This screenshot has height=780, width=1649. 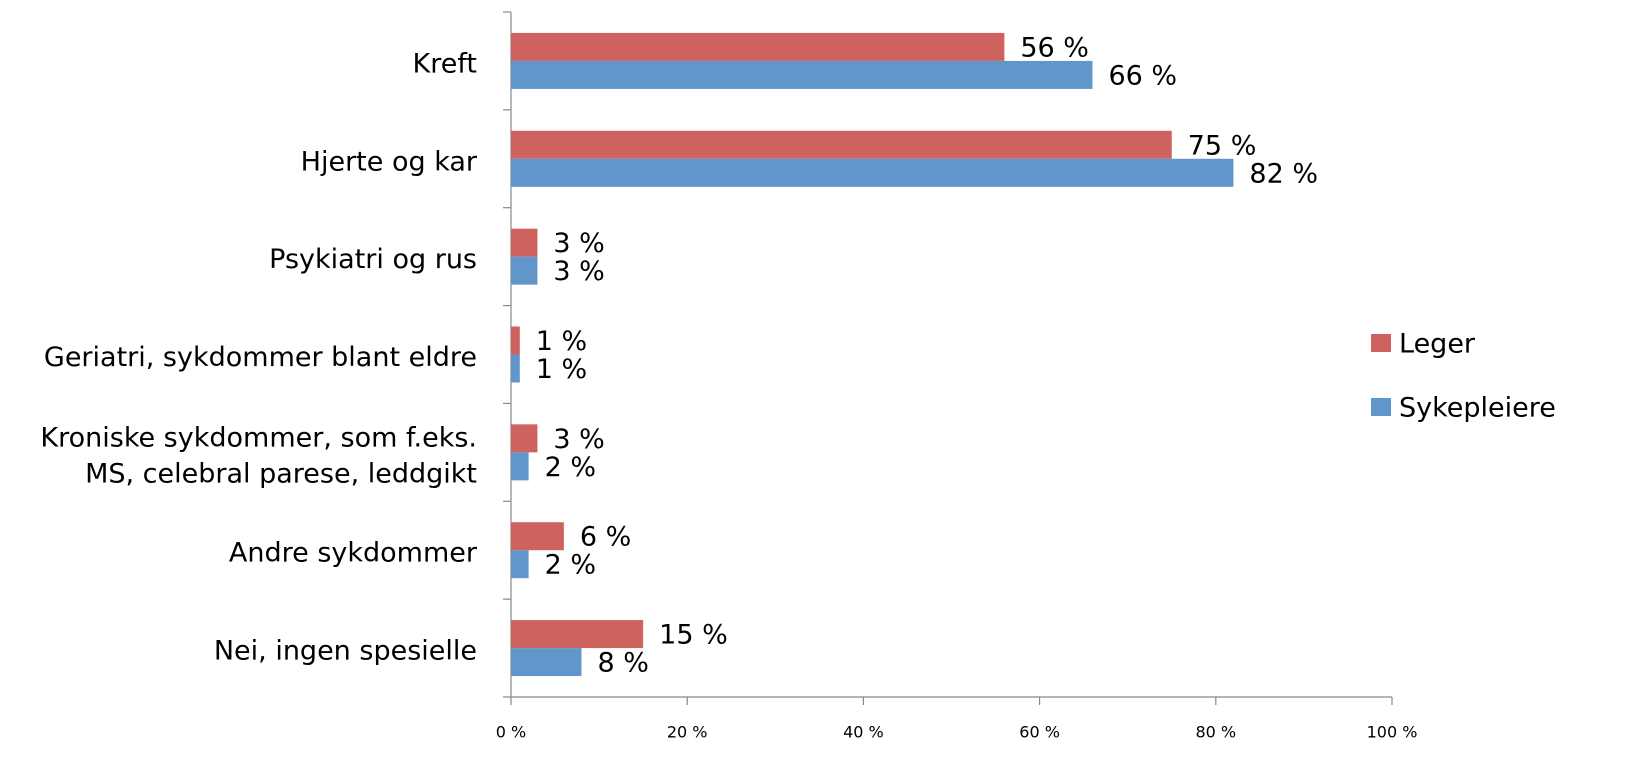 What do you see at coordinates (605, 537) in the screenshot?
I see `value-label: 6 %` at bounding box center [605, 537].